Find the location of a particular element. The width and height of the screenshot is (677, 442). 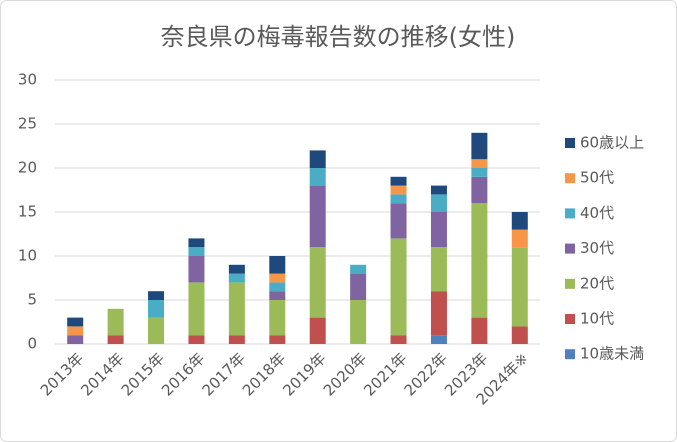

y-tick-label: 15 is located at coordinates (27, 212).